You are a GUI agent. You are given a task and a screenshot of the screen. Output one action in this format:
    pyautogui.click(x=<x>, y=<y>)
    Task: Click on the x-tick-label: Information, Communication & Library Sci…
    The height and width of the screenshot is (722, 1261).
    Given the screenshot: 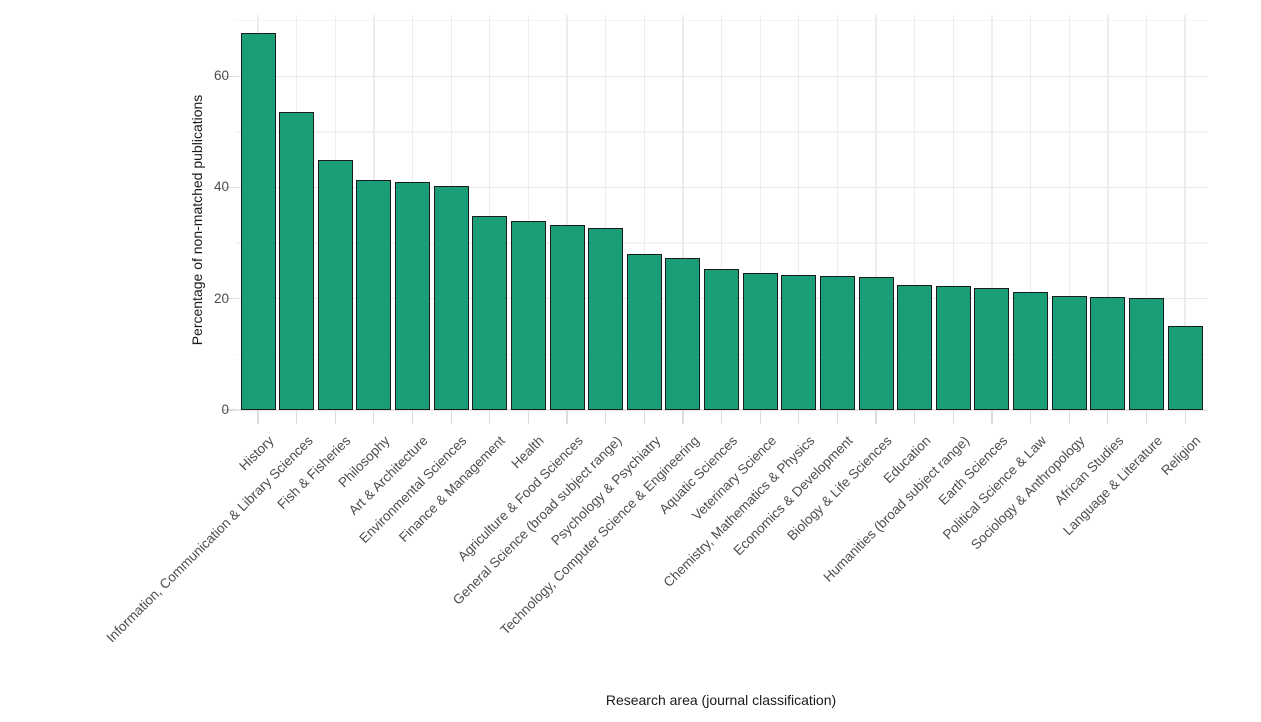 What is the action you would take?
    pyautogui.click(x=209, y=539)
    